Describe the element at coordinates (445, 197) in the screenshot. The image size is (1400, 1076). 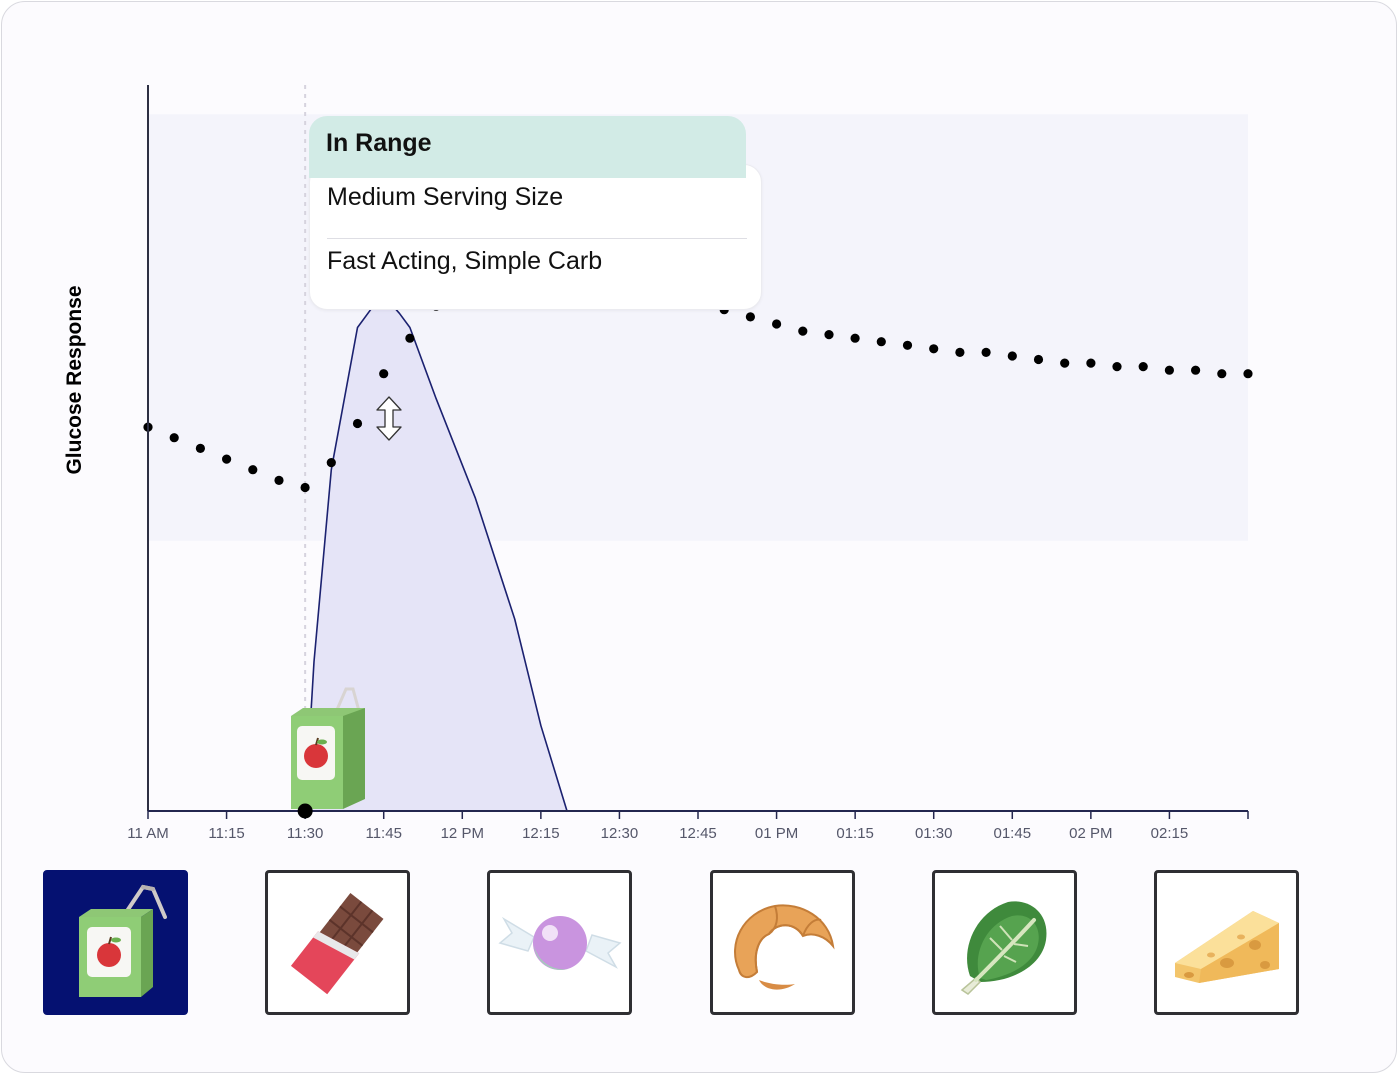
I see `serving-size-text: Medium Serving Size` at that location.